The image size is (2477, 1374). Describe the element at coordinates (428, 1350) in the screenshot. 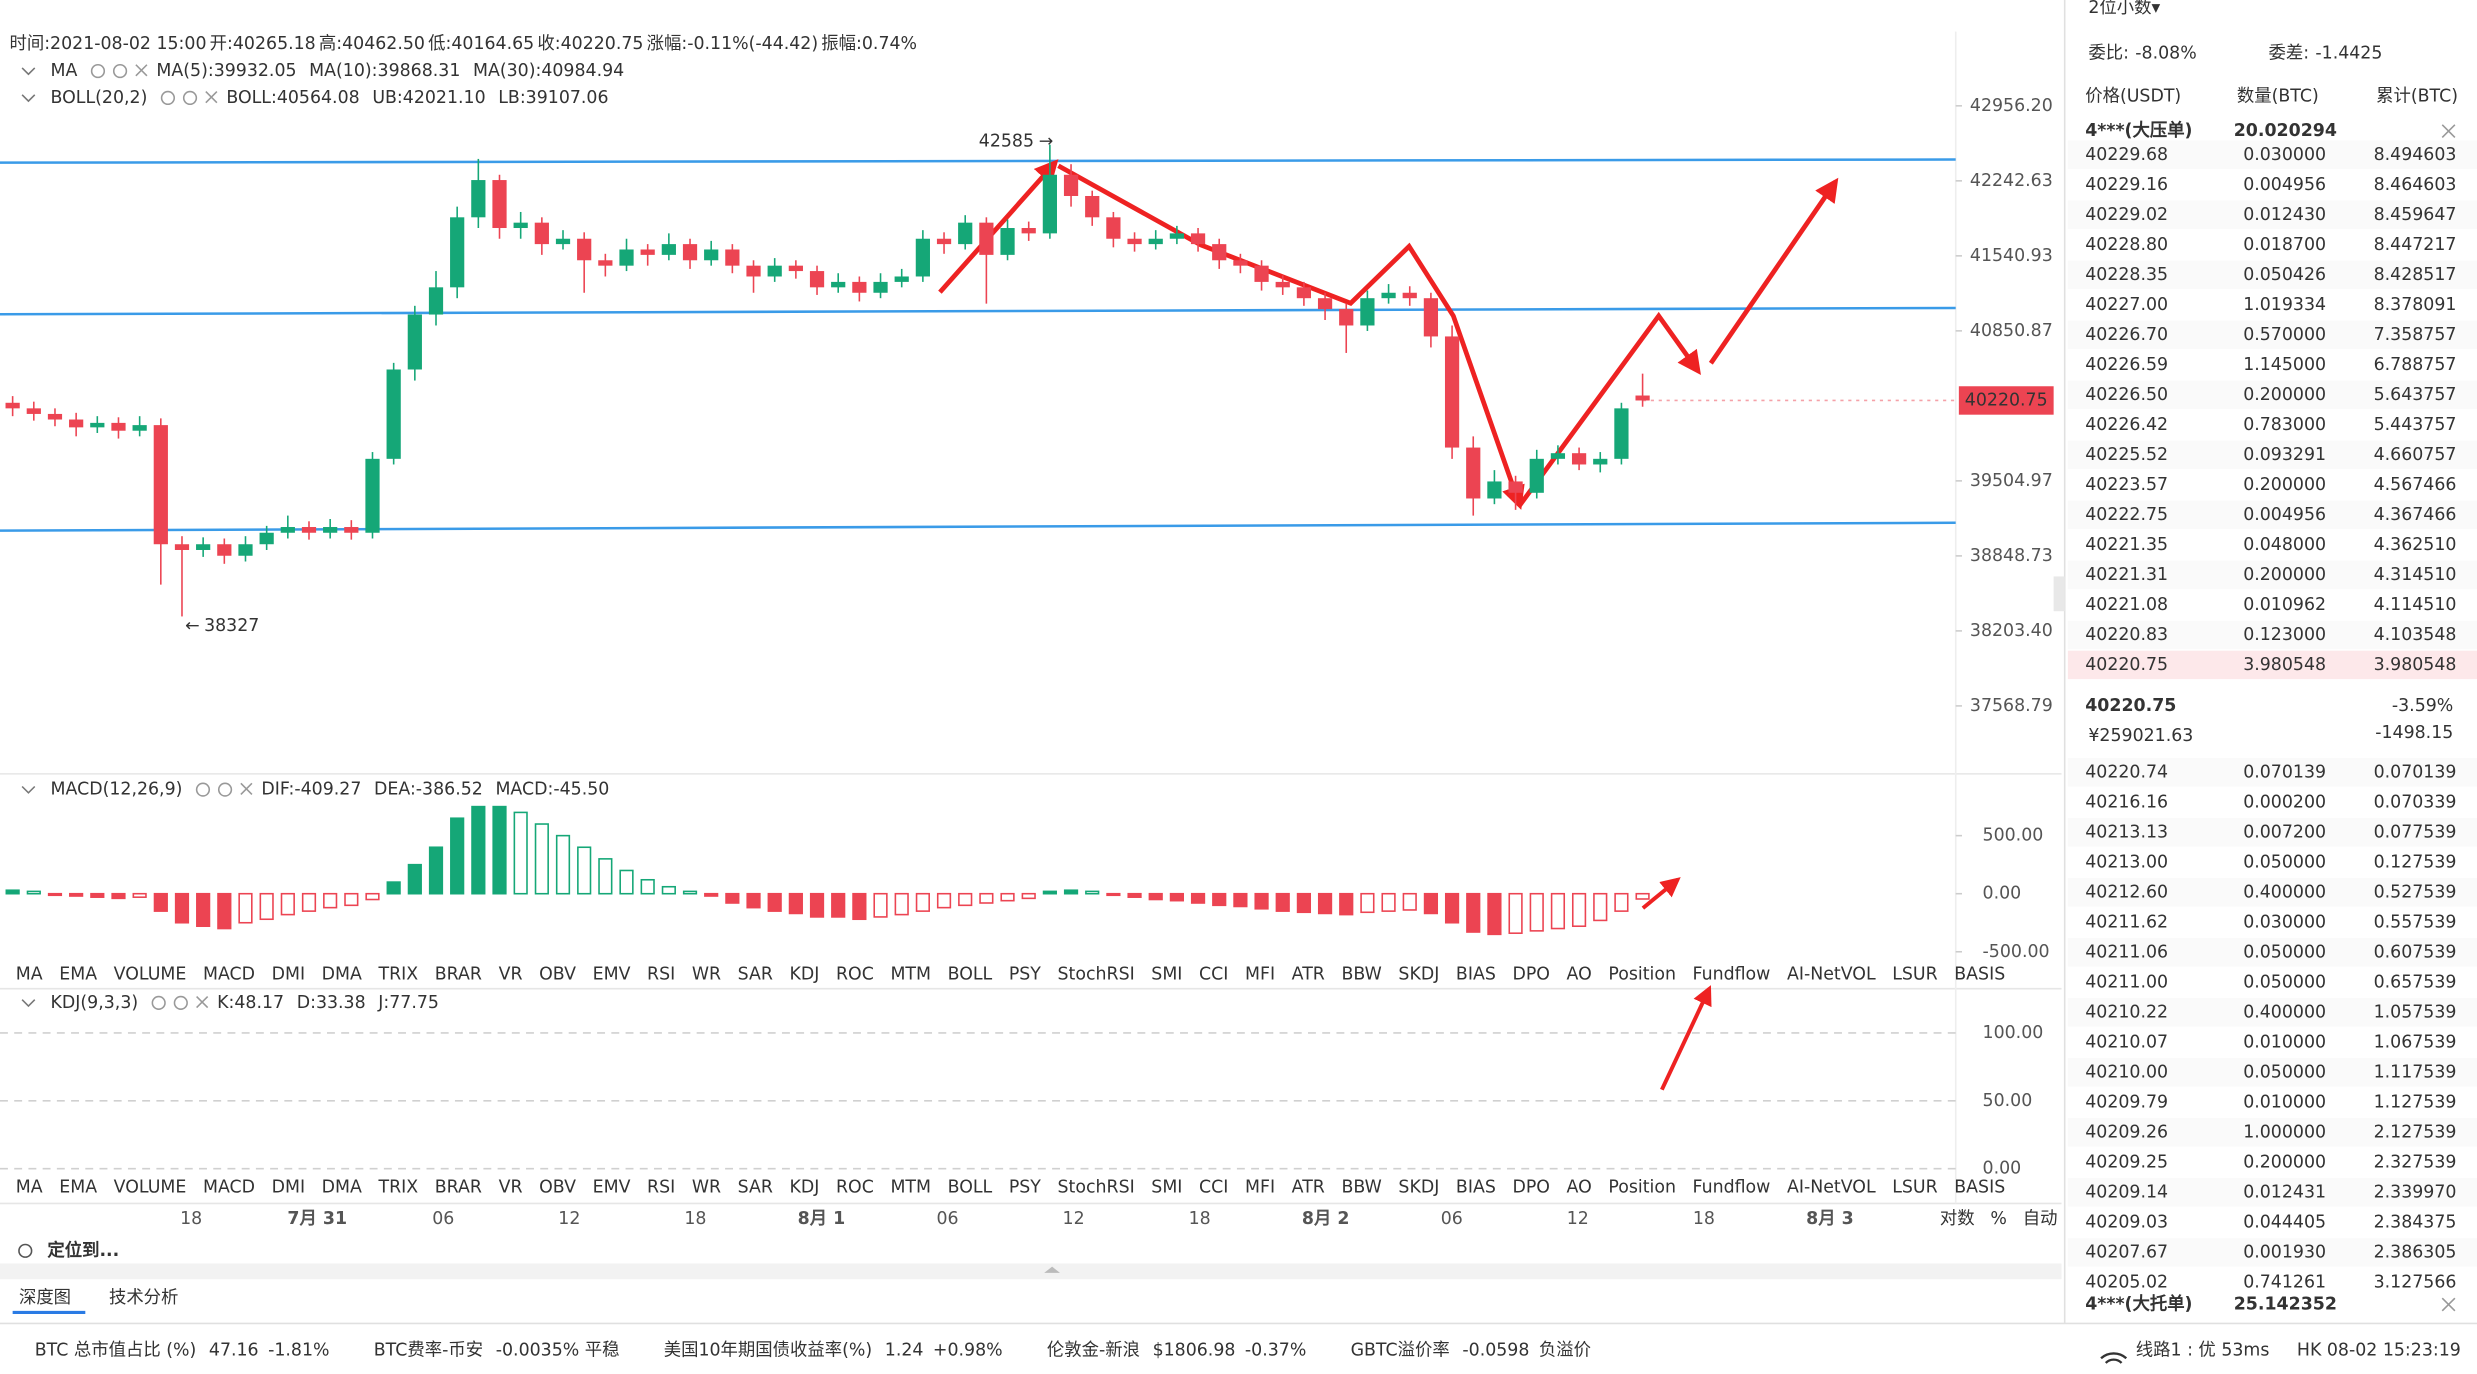

I see `ticker-name: BTC费率-币安` at that location.